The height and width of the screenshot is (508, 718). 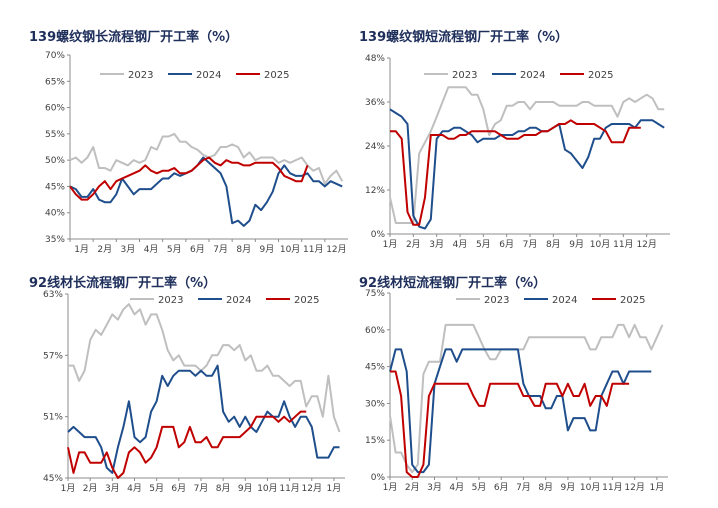 I want to click on y-tick-label: 48%, so click(x=375, y=59).